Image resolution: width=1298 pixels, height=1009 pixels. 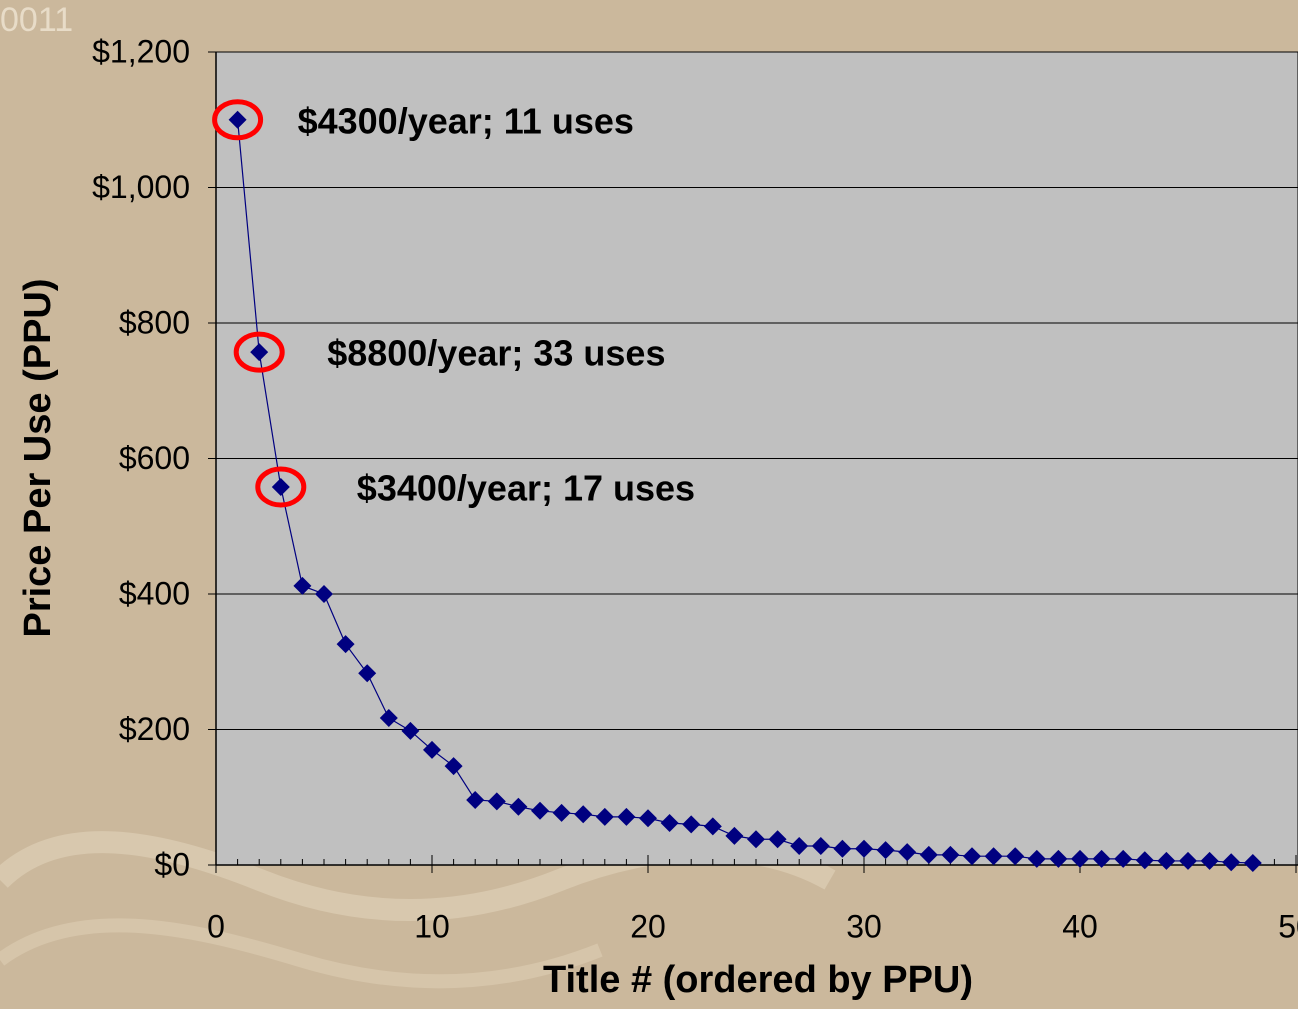 I want to click on x-tick-label: 0, so click(x=216, y=926).